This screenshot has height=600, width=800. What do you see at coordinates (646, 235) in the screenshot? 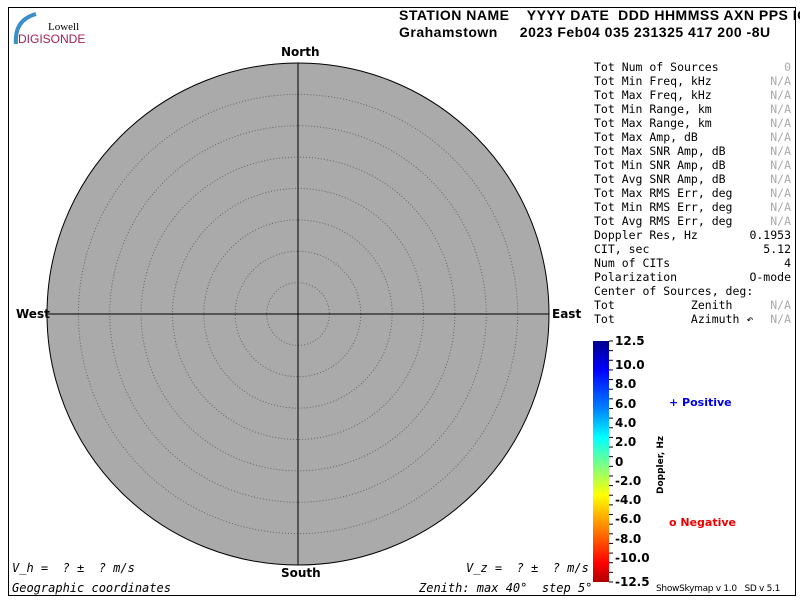
I see `stat-label: Doppler Res, Hz` at bounding box center [646, 235].